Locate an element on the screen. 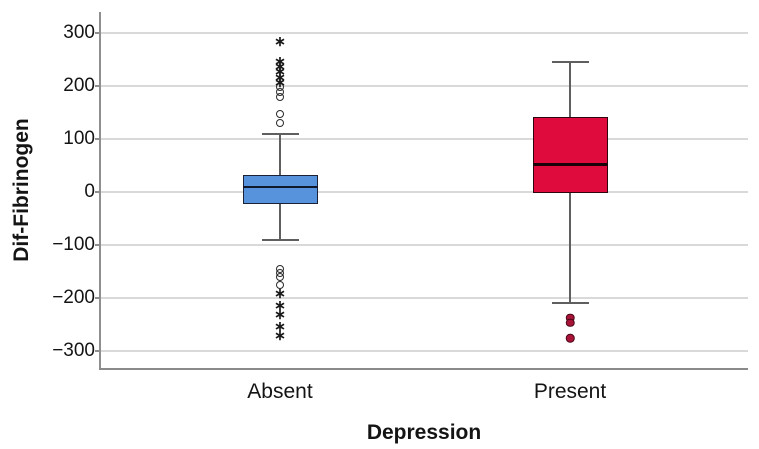 This screenshot has width=759, height=449. y-tick-label: 300 is located at coordinates (79, 33).